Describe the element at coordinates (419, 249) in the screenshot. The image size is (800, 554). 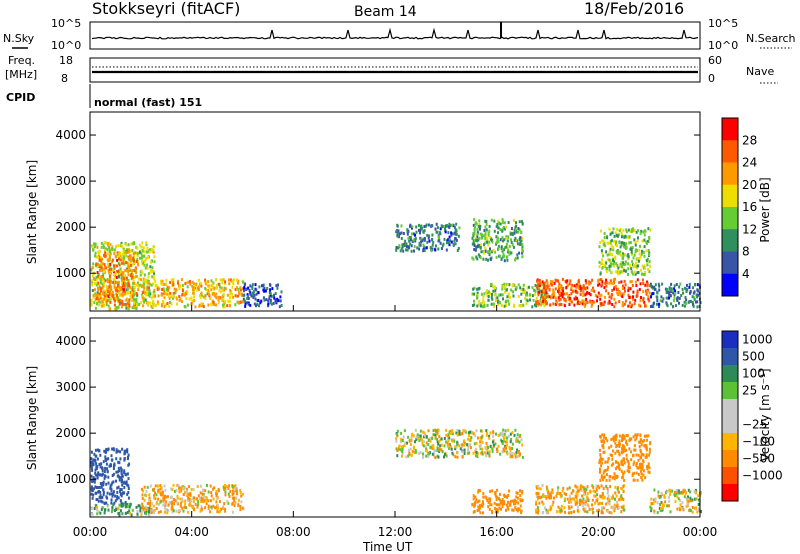
I see `power-region-4-cell` at that location.